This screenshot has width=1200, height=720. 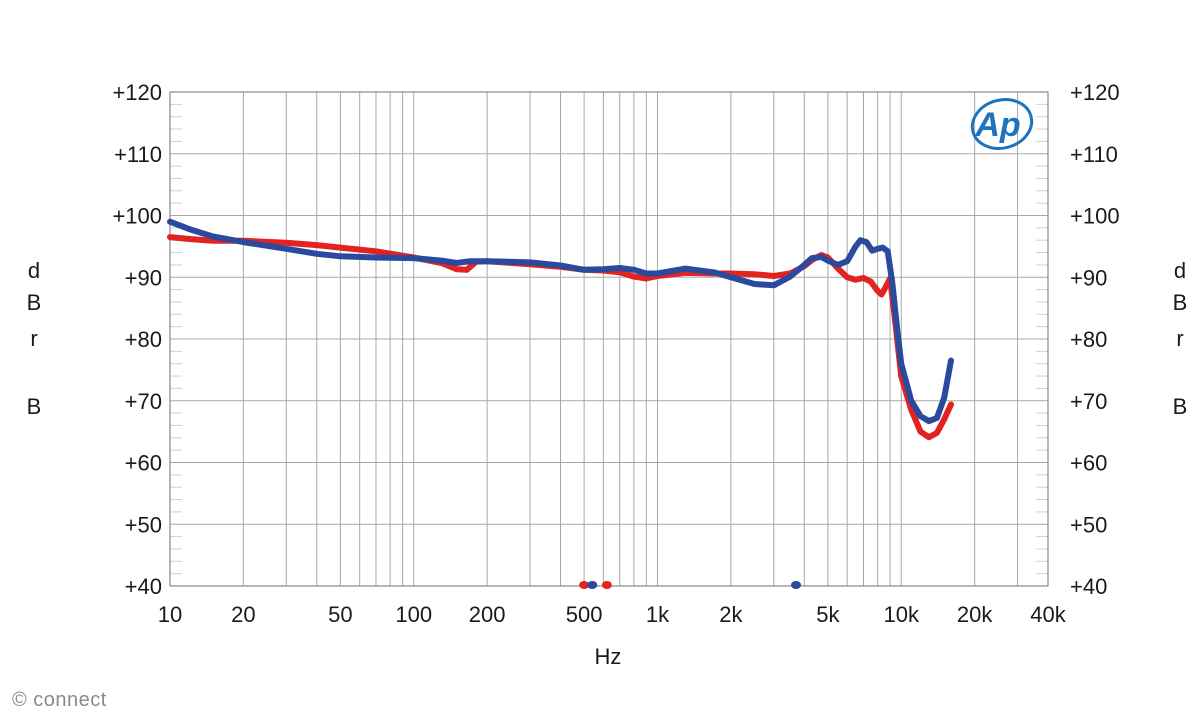 What do you see at coordinates (413, 614) in the screenshot?
I see `x-tick-label: 100` at bounding box center [413, 614].